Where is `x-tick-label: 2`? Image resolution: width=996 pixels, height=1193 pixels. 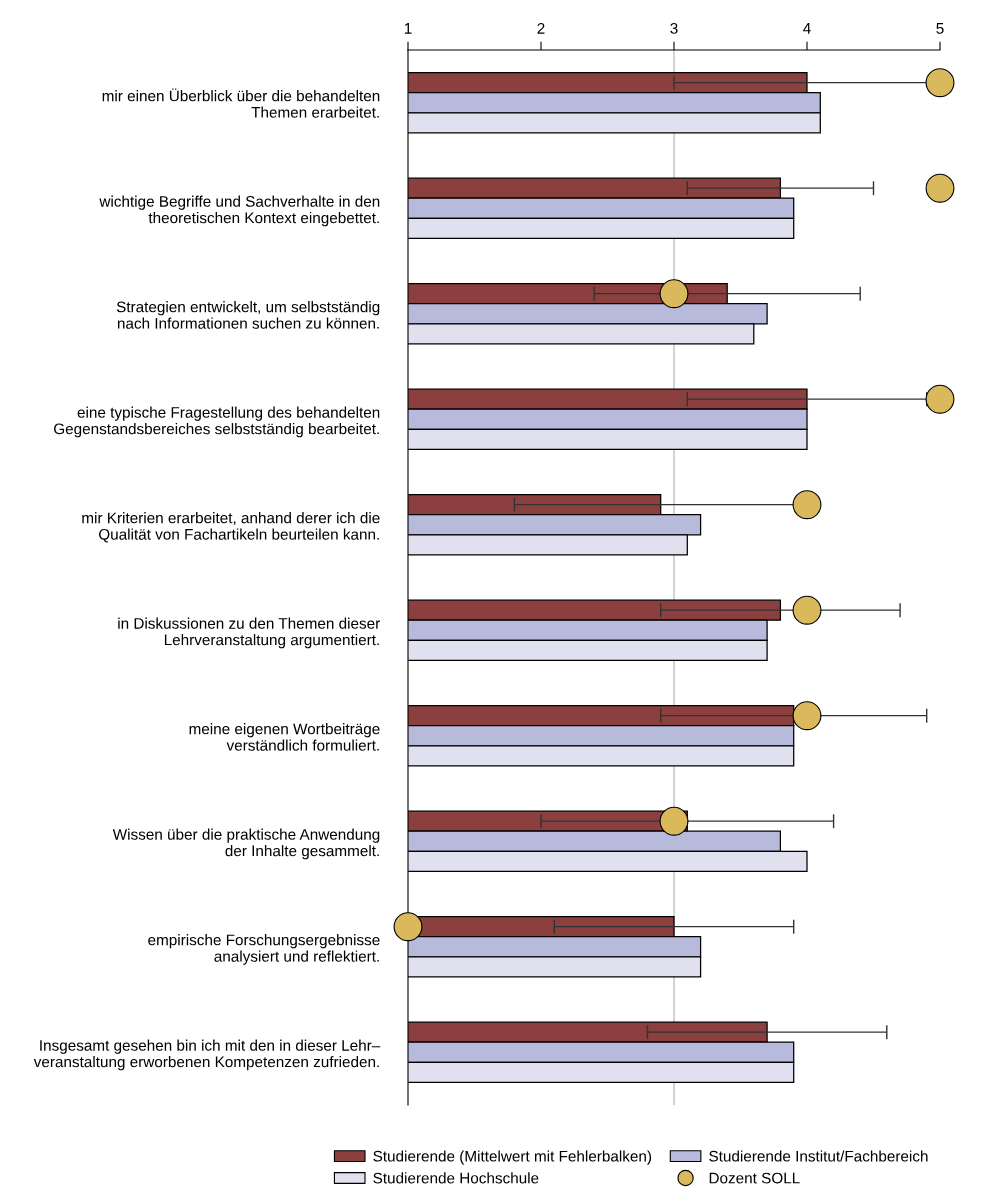
x-tick-label: 2 is located at coordinates (541, 28).